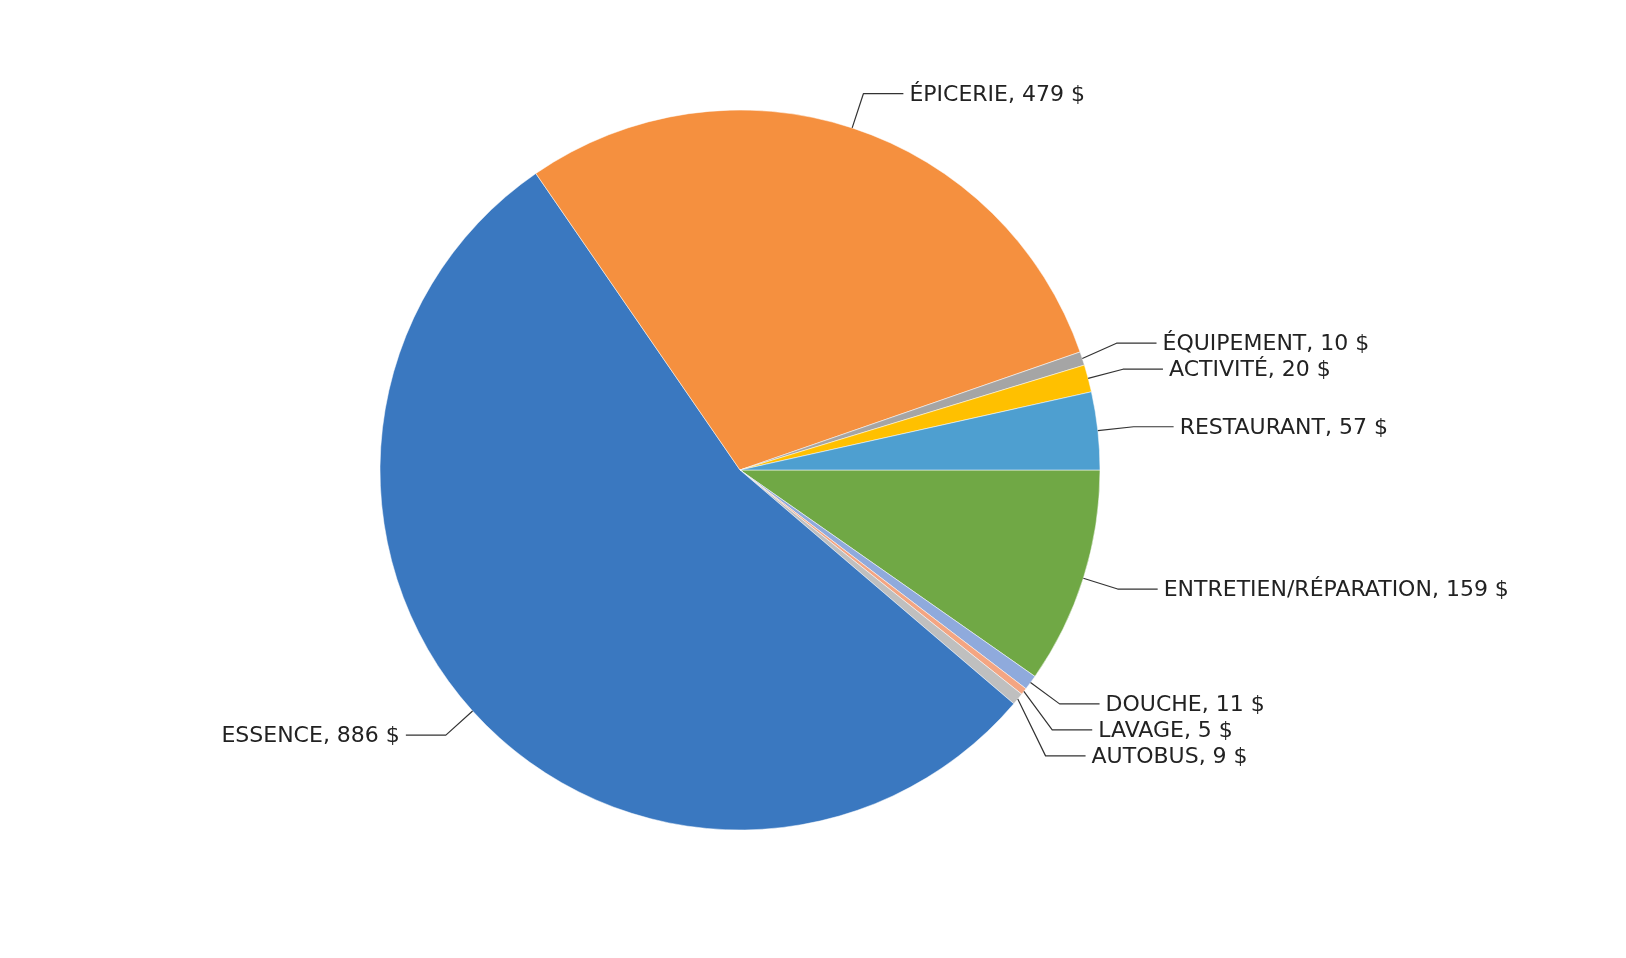 Image resolution: width=1626 pixels, height=958 pixels. Describe the element at coordinates (1169, 755) in the screenshot. I see `slice-label: AUTOBUS, 9 $` at that location.